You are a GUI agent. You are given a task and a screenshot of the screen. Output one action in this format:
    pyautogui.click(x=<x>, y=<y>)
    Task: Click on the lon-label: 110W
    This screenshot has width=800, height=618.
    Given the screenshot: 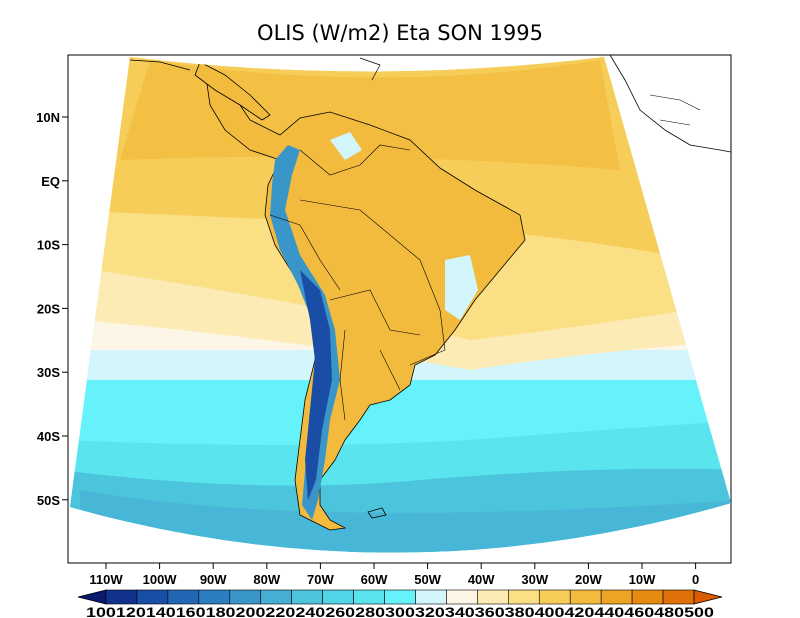 What is the action you would take?
    pyautogui.click(x=106, y=579)
    